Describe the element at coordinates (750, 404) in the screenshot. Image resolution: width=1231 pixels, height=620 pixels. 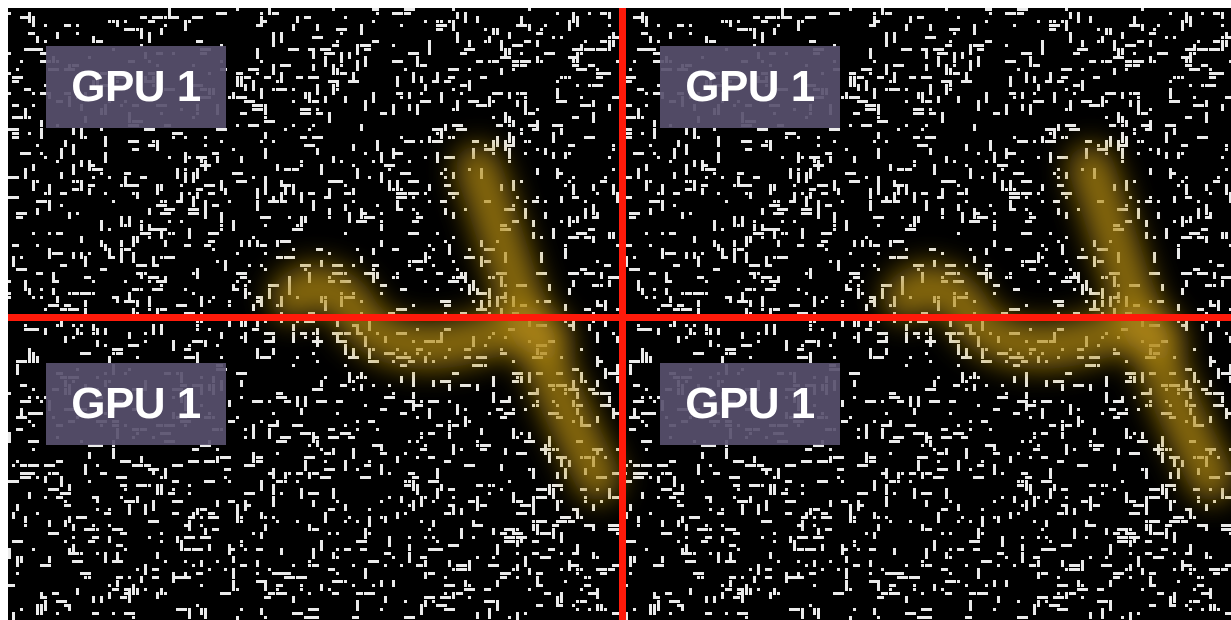
I see `gpu-label-bottom-right: GPU 1` at that location.